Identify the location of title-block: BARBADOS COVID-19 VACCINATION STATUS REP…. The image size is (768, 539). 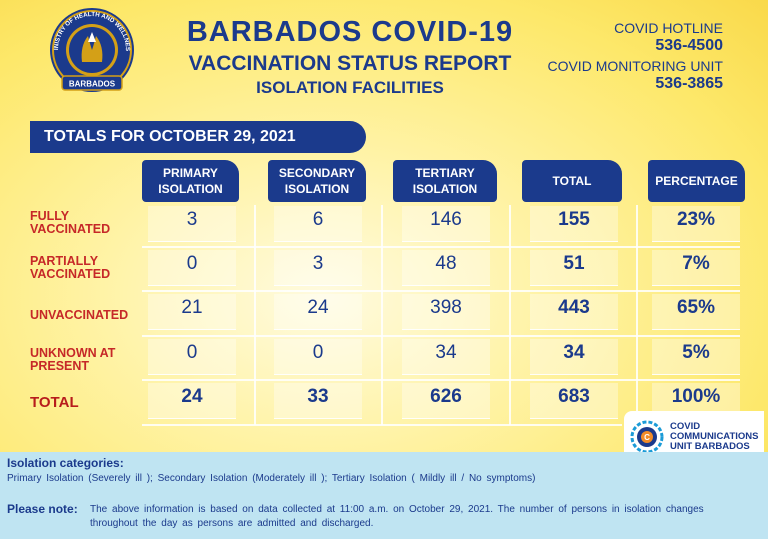
(350, 57).